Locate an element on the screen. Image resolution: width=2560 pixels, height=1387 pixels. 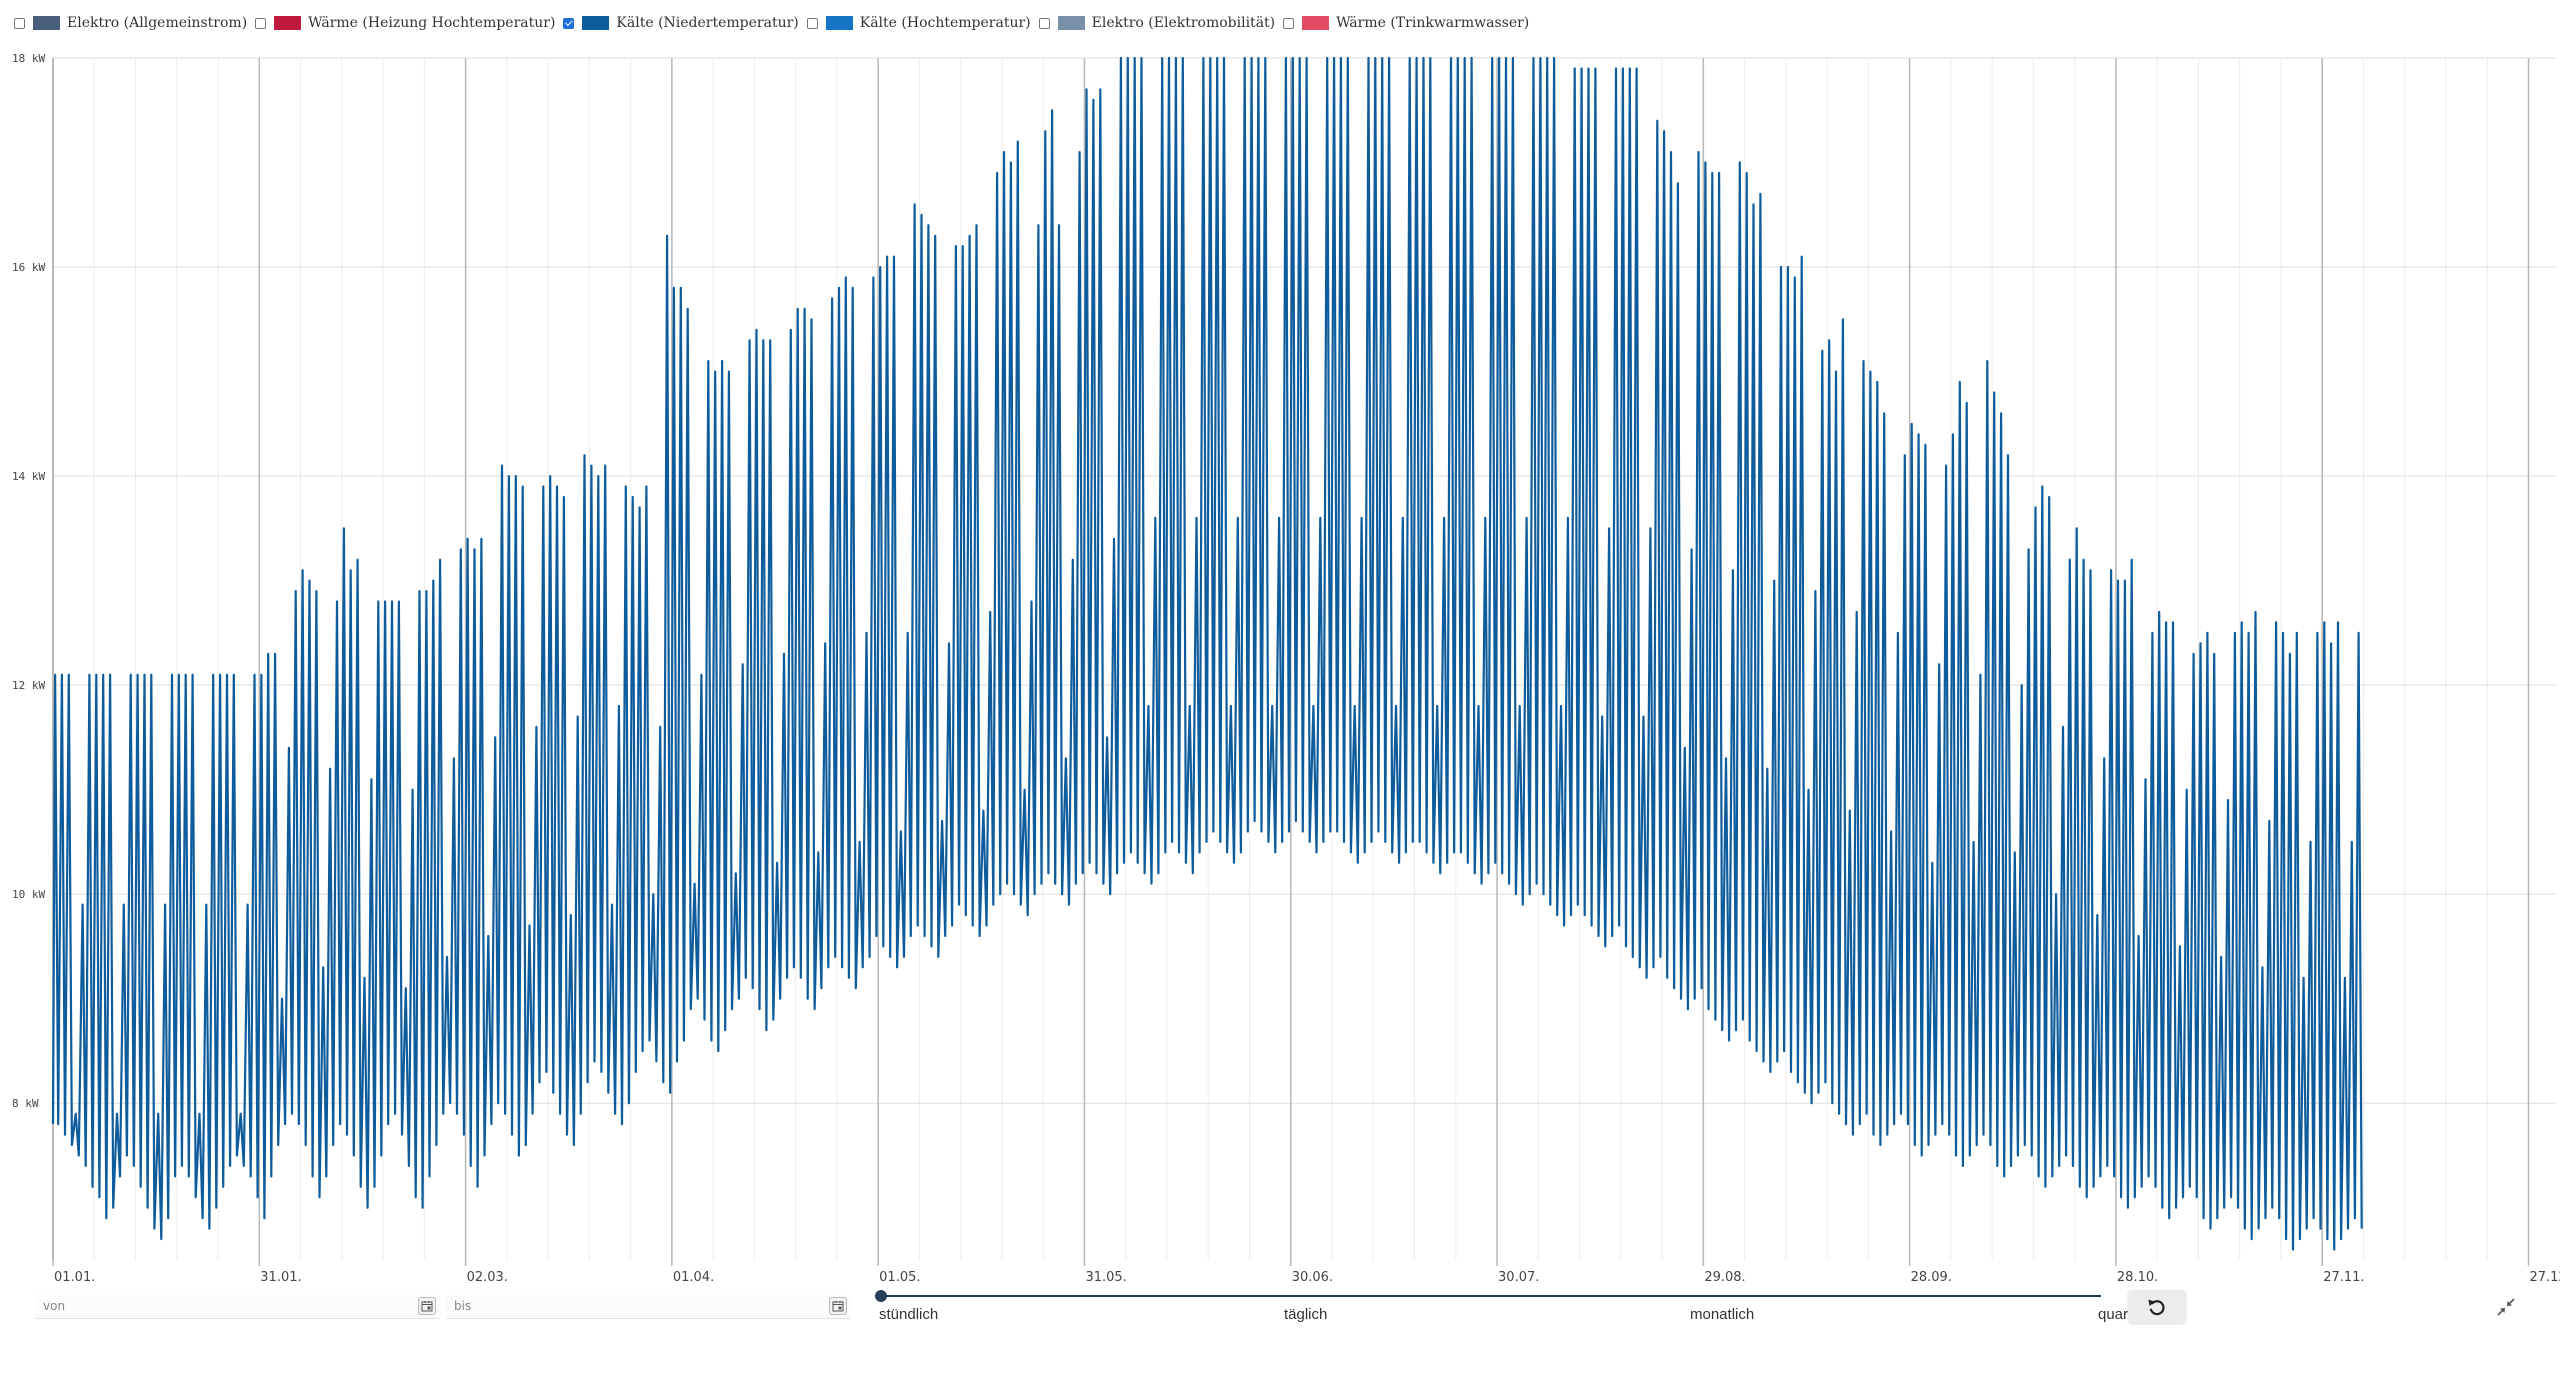
y-tick-label: 16 kW is located at coordinates (28, 267).